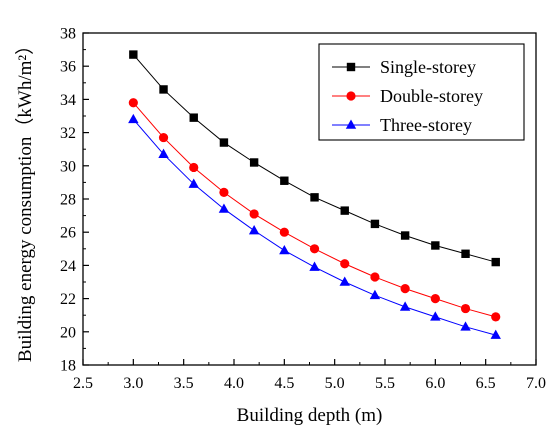 This screenshot has height=435, width=550. I want to click on y-tick-label: 32, so click(68, 133).